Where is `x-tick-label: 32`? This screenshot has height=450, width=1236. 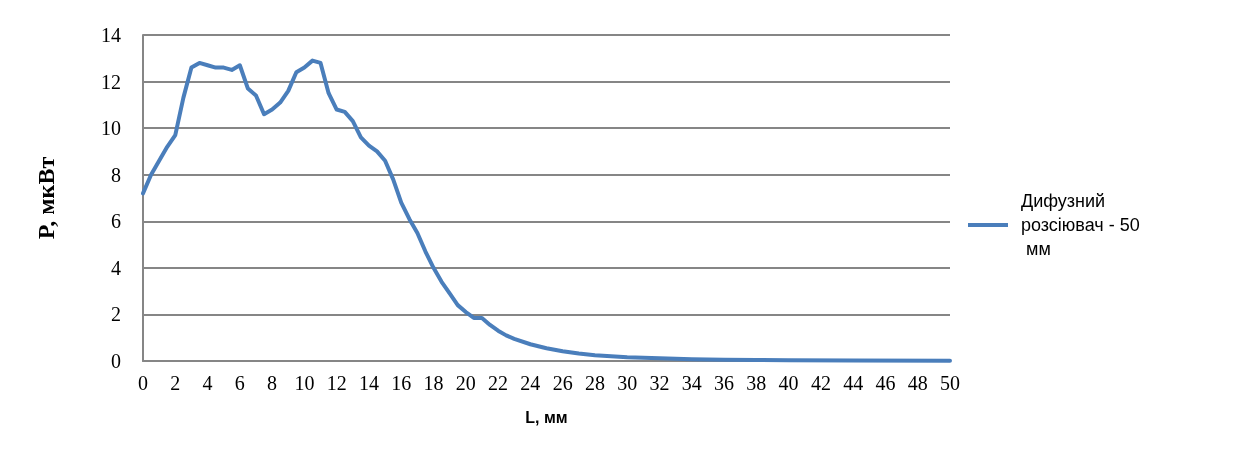 x-tick-label: 32 is located at coordinates (659, 383).